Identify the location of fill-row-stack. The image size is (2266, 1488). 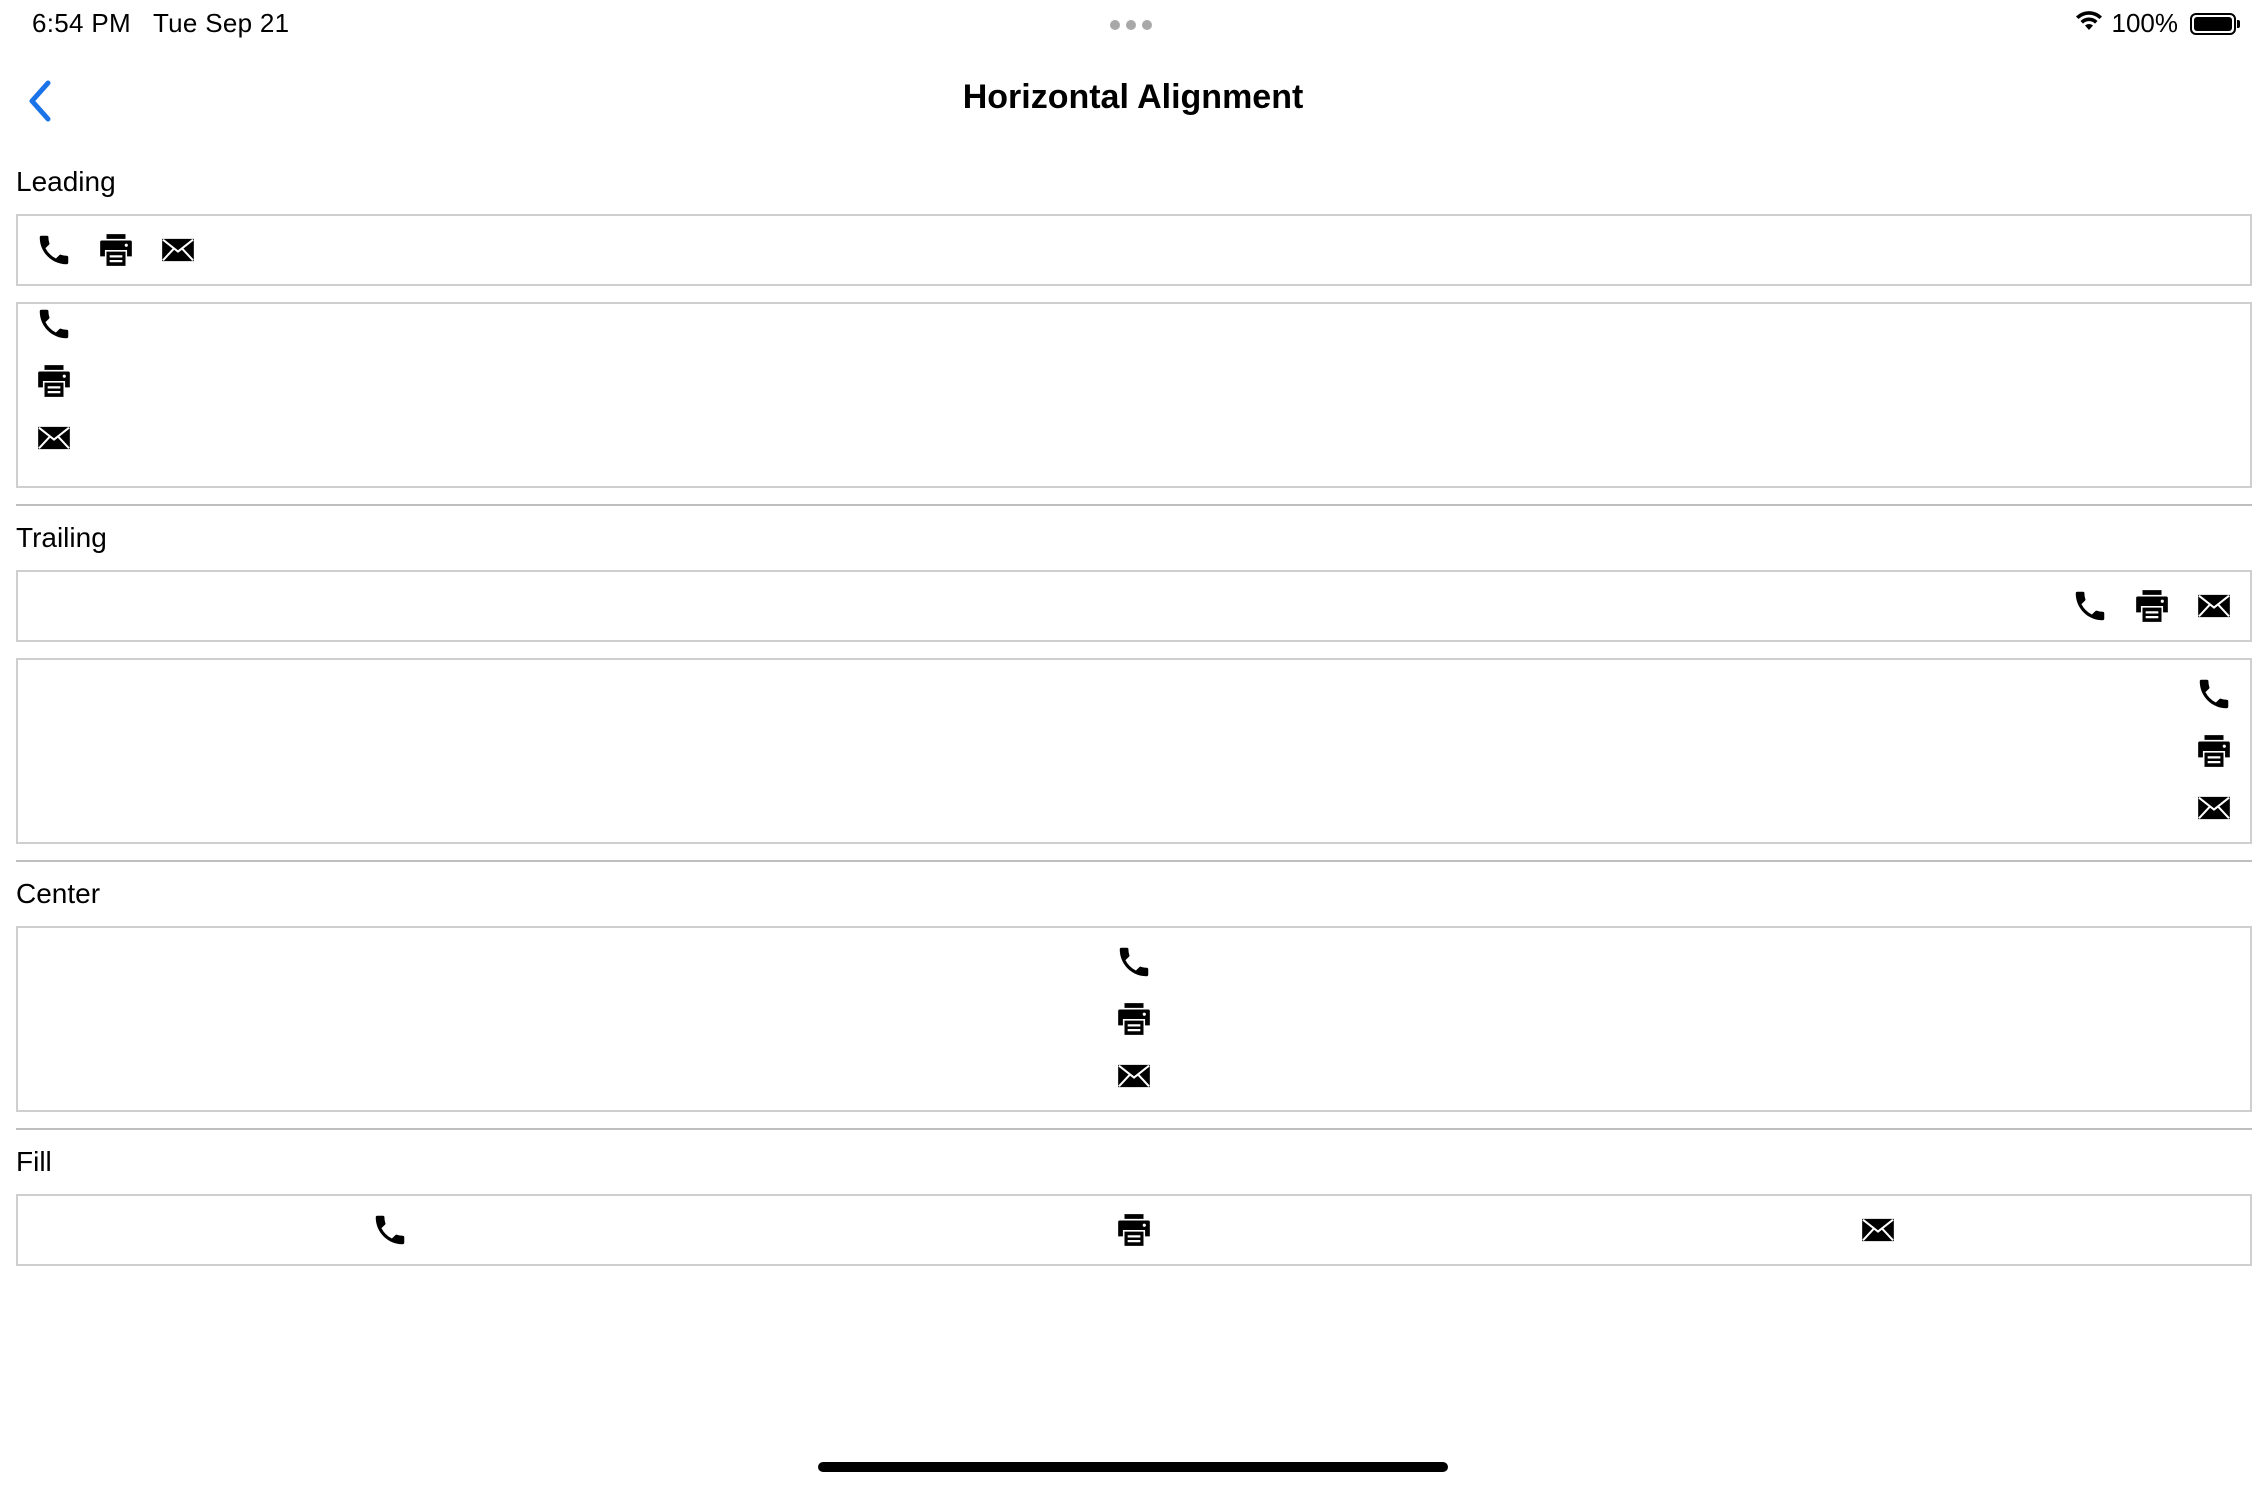
(1134, 1230).